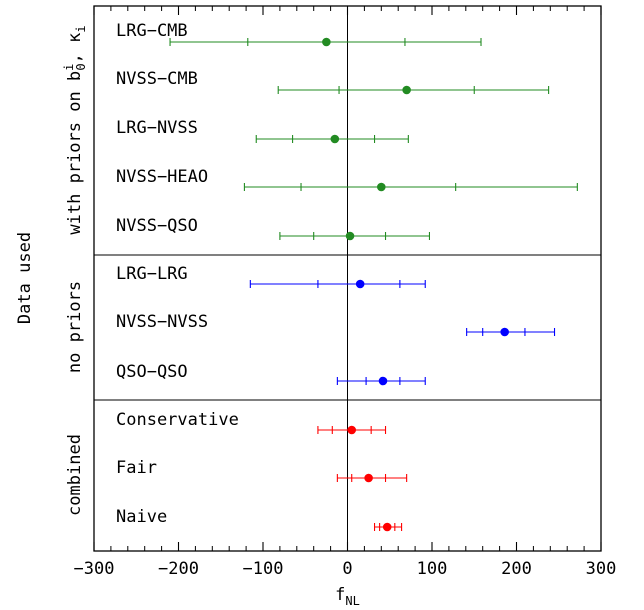 The height and width of the screenshot is (610, 644). What do you see at coordinates (347, 569) in the screenshot?
I see `x-tick-label: 0` at bounding box center [347, 569].